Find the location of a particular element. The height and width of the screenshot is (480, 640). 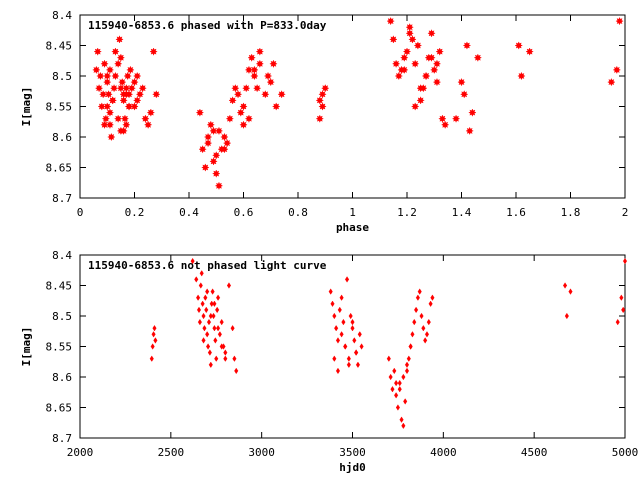

x-tick-label: 2500 is located at coordinates (171, 452).